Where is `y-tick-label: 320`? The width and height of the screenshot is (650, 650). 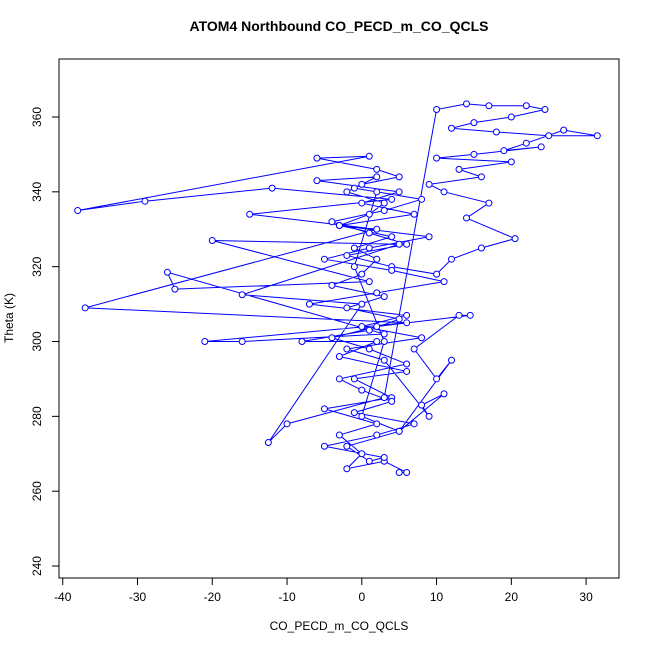
y-tick-label: 320 is located at coordinates (37, 266).